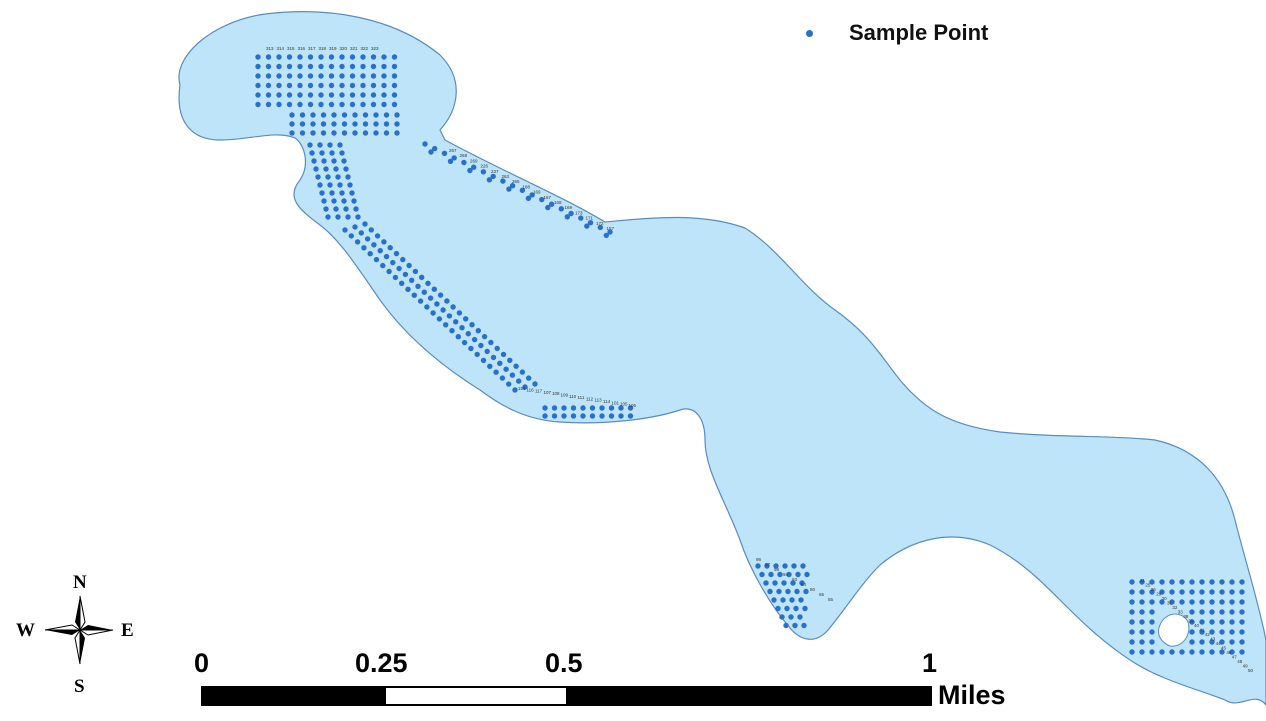 The width and height of the screenshot is (1266, 721). Describe the element at coordinates (127, 630) in the screenshot. I see `compass-east-label: E` at that location.